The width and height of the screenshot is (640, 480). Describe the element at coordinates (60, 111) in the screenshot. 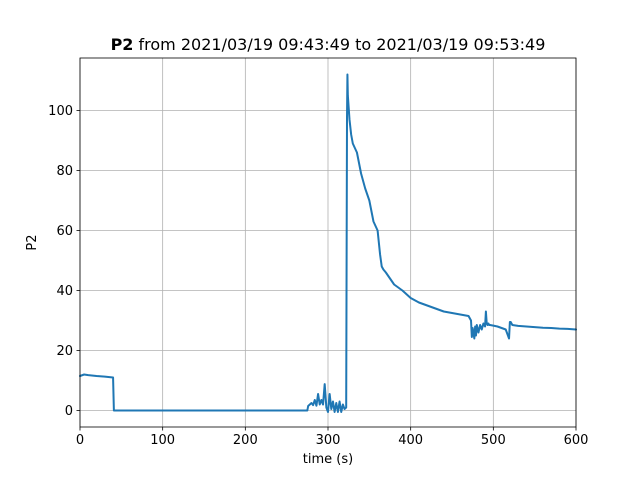

I see `y-tick-label: 100` at that location.